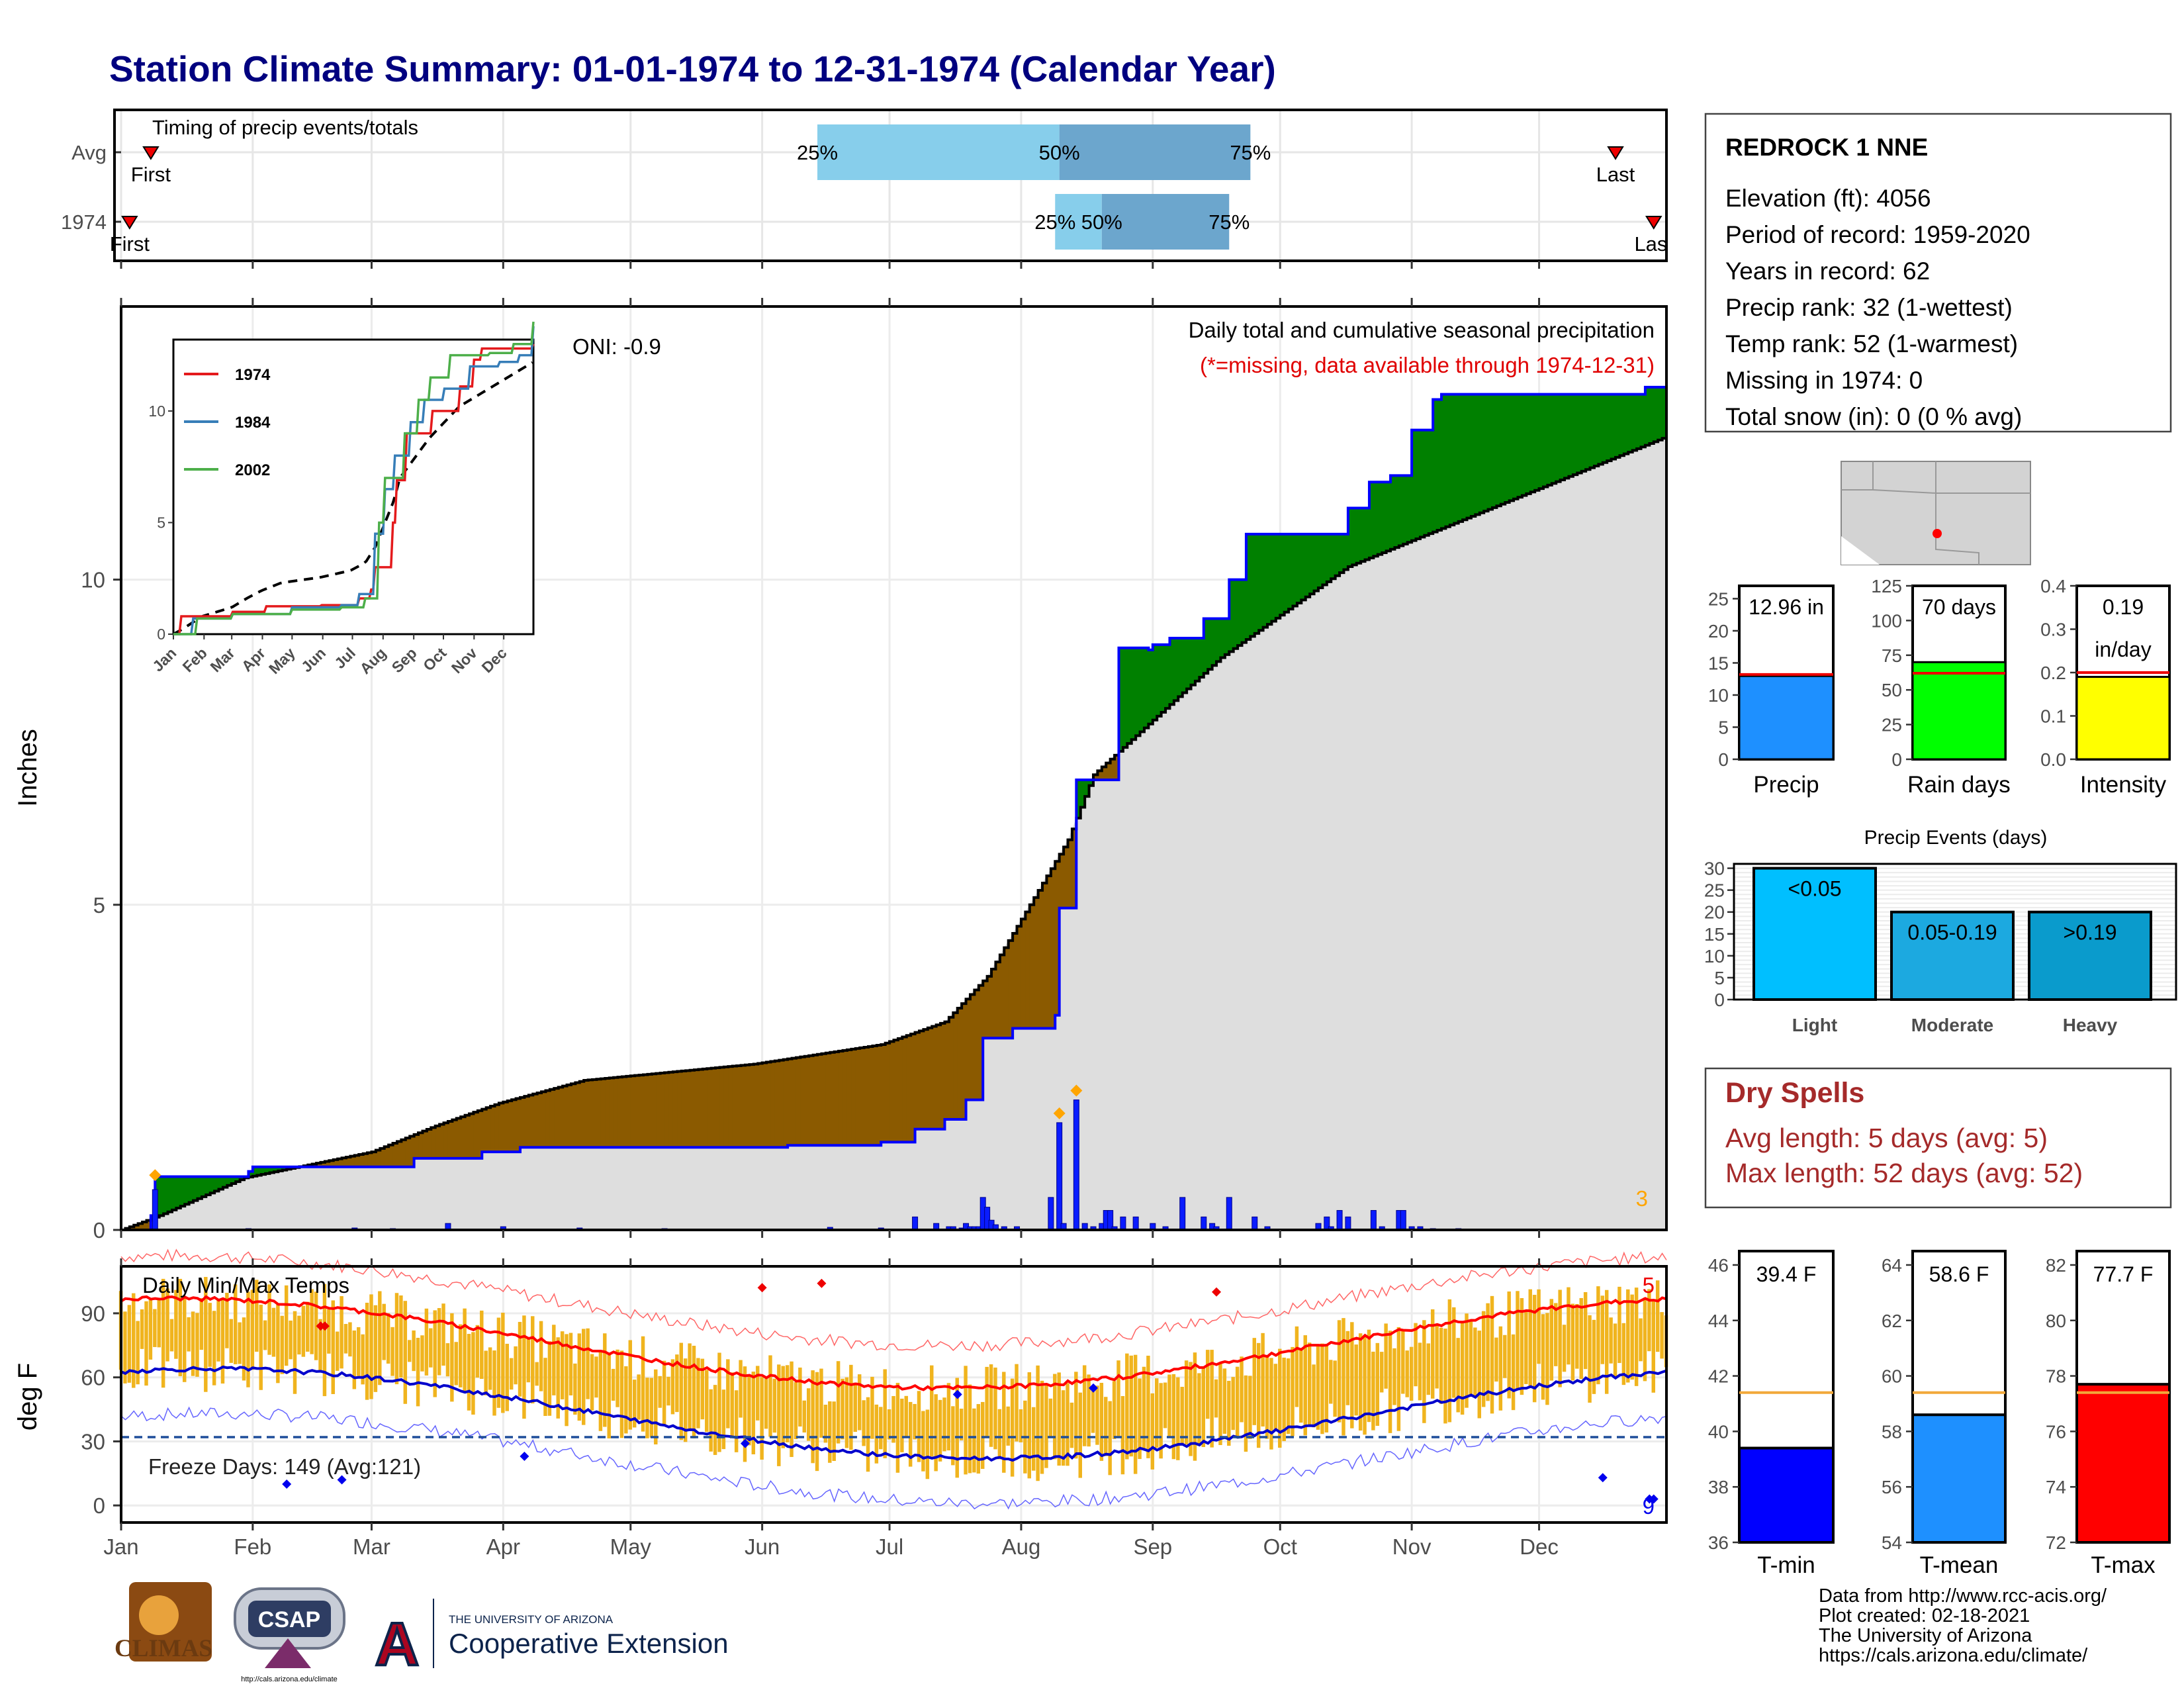 The width and height of the screenshot is (2184, 1688). Describe the element at coordinates (1959, 1478) in the screenshot. I see `temp-bar-value` at that location.